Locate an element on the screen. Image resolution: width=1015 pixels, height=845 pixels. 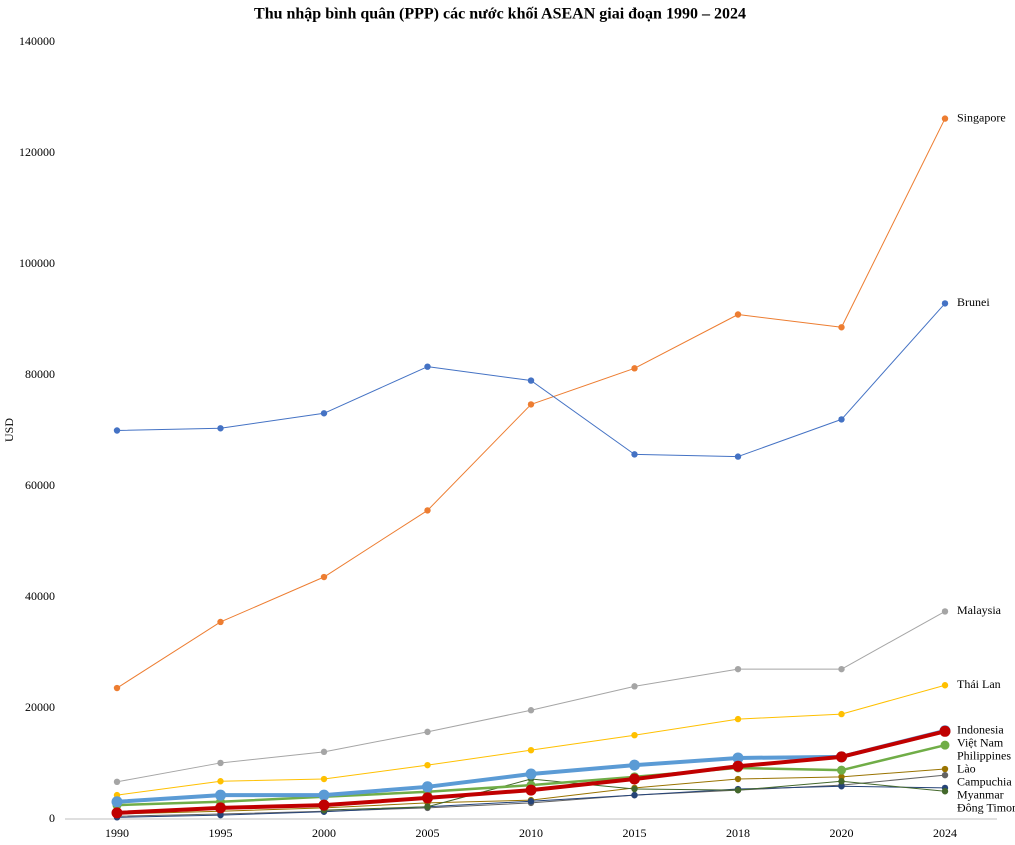
series-label: Singapore is located at coordinates (981, 117).